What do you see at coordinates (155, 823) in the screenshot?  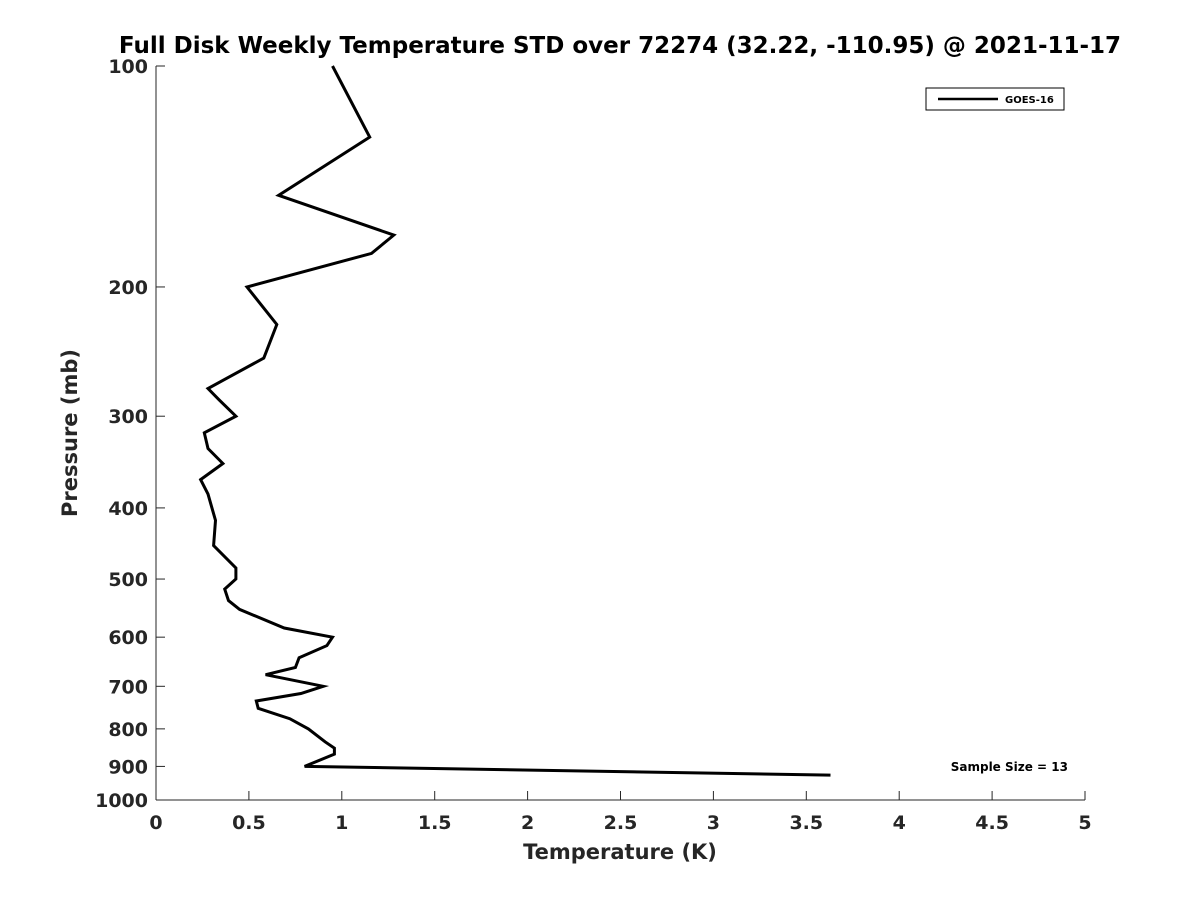 I see `x-tick-label: 0` at bounding box center [155, 823].